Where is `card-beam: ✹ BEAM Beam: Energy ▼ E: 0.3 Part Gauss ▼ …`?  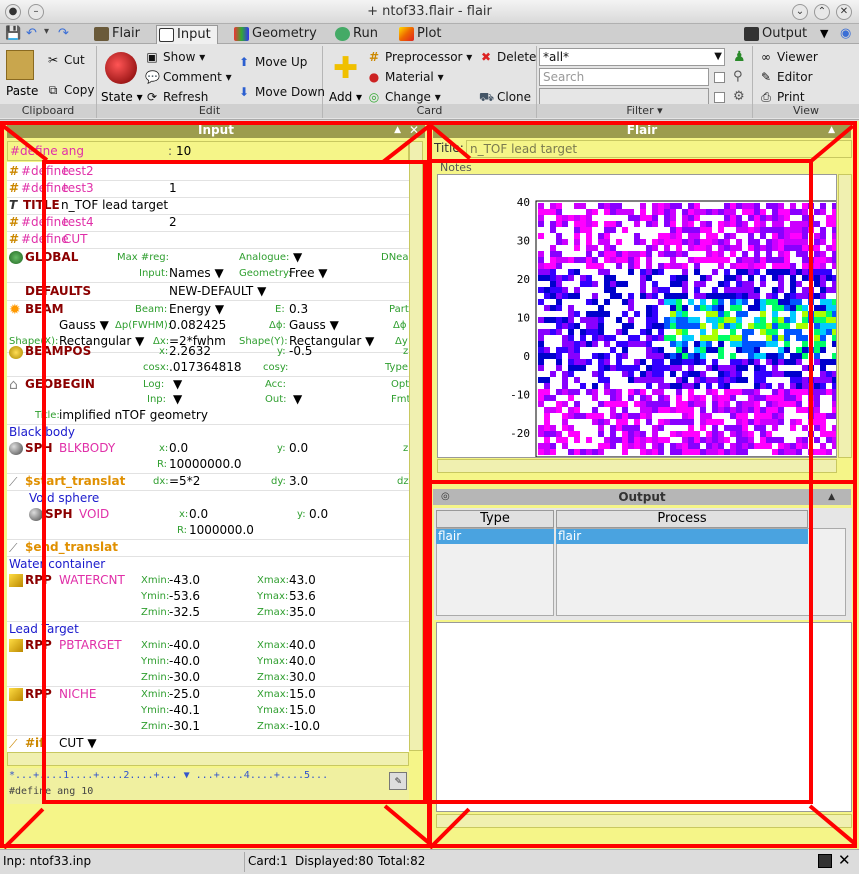 card-beam: ✹ BEAM Beam: Energy ▼ E: 0.3 Part Gauss ▼ … is located at coordinates (209, 325).